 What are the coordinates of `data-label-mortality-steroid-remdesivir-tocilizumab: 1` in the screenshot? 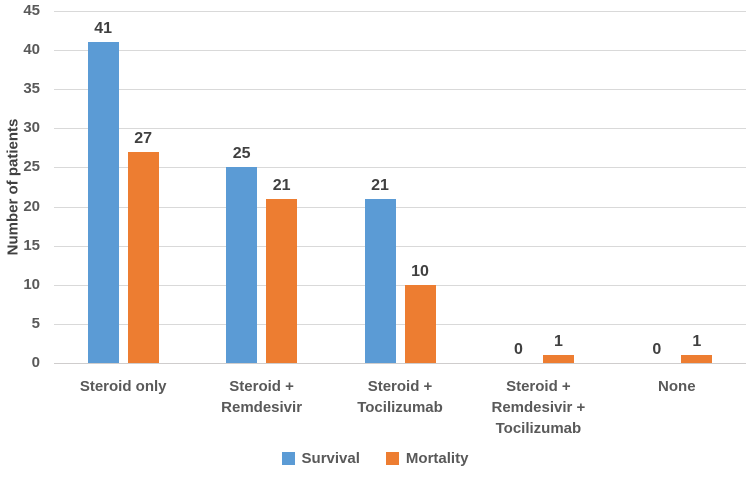 It's located at (558, 342).